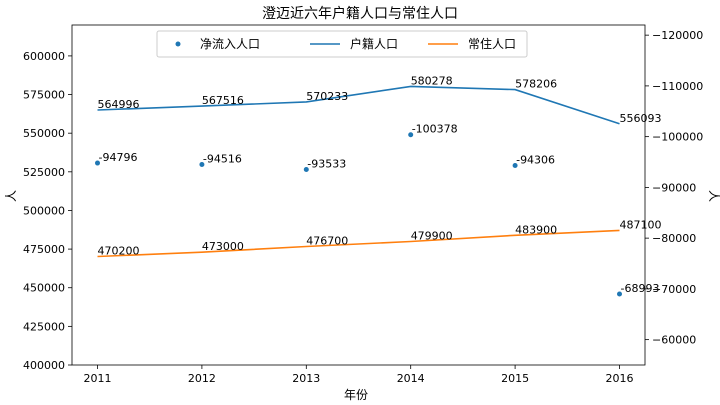 The image size is (720, 405). What do you see at coordinates (374, 43) in the screenshot?
I see `legend-label-registered: 户籍人口` at bounding box center [374, 43].